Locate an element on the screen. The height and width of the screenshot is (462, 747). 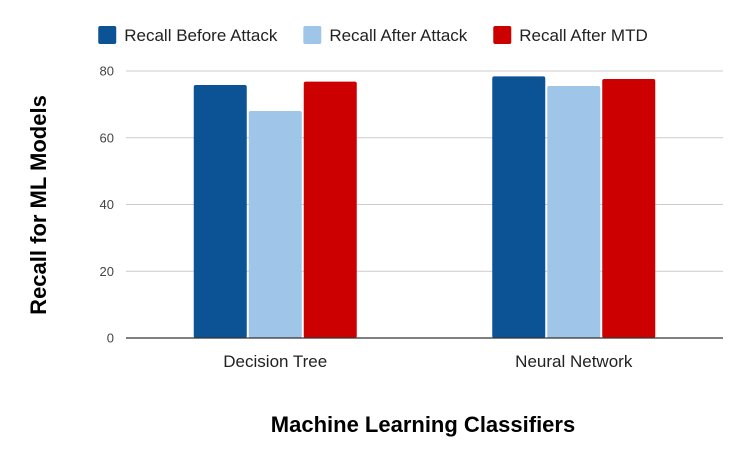
legend-item: Recall After Attack is located at coordinates (385, 35).